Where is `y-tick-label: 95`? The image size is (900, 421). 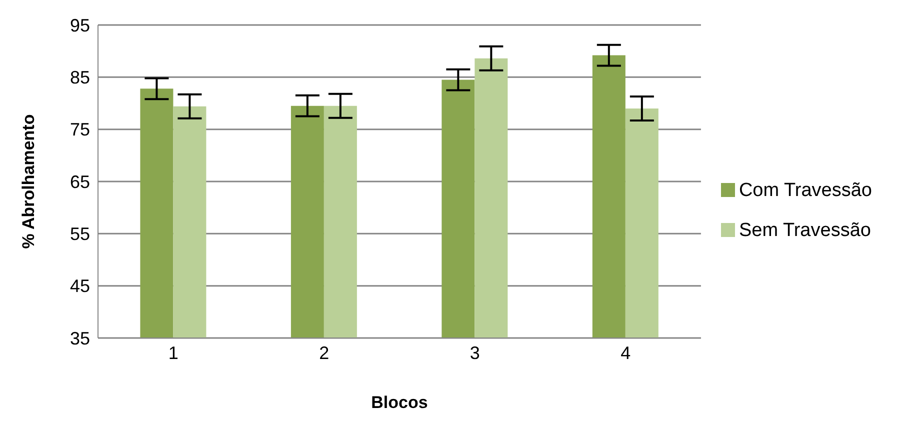 y-tick-label: 95 is located at coordinates (80, 25).